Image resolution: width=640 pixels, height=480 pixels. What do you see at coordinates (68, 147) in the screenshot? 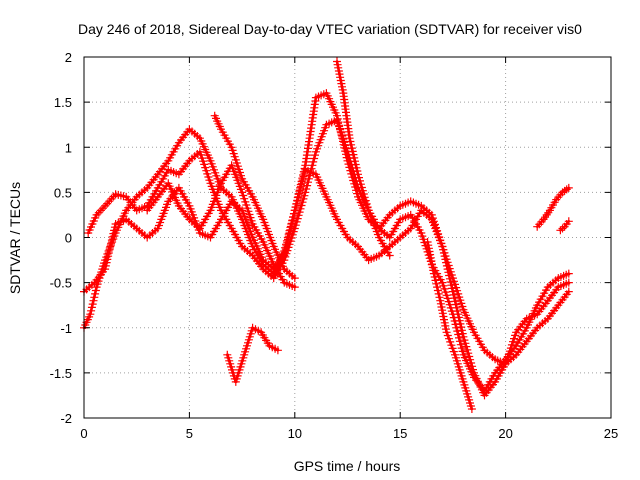
I see `y-tick-label: 1` at bounding box center [68, 147].